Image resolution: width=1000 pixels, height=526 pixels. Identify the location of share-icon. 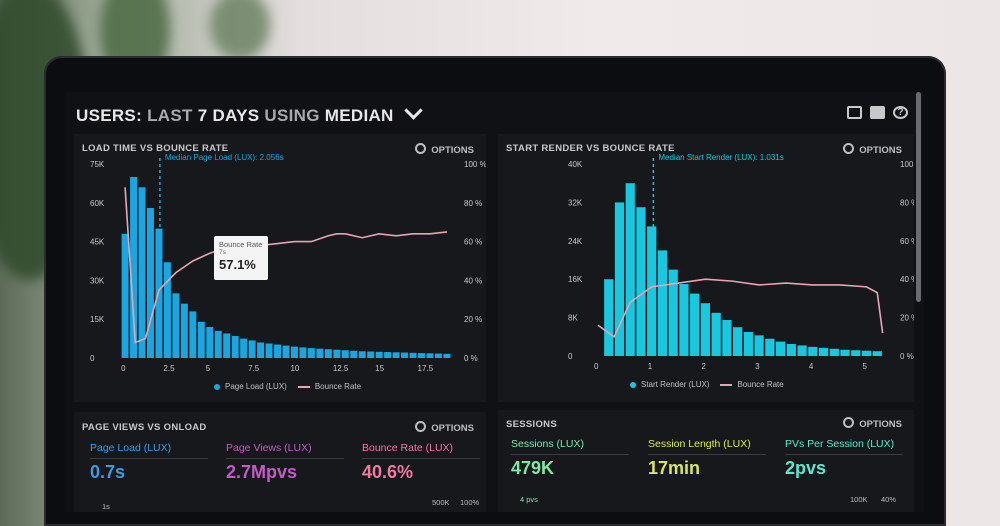
(877, 112).